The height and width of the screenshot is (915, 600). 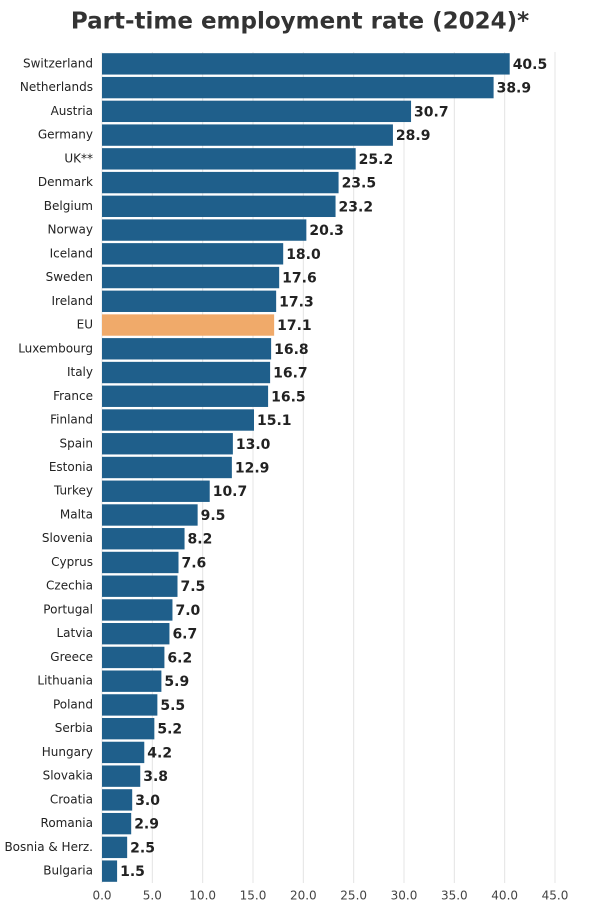 I want to click on value-label: 12.9, so click(x=252, y=469).